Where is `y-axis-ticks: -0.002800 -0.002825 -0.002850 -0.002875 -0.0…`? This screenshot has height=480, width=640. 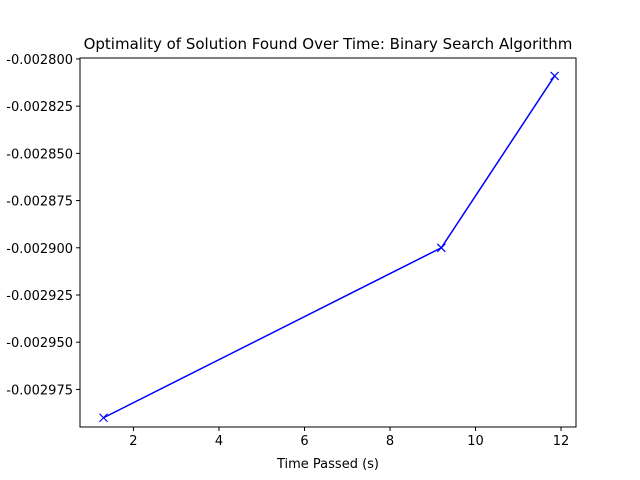
y-axis-ticks: -0.002800 -0.002825 -0.002850 -0.002875 -0.0… is located at coordinates (43, 225).